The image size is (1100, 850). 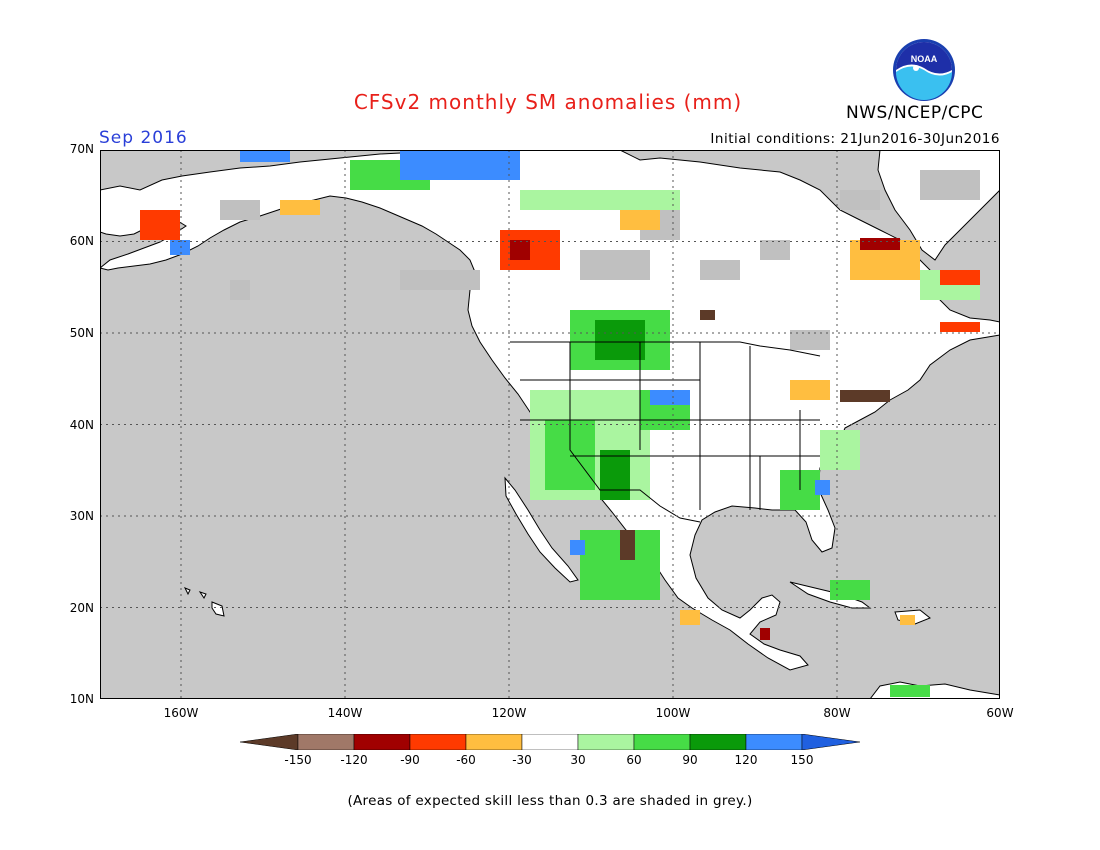 What do you see at coordinates (143, 138) in the screenshot?
I see `forecast-month: Sep 2016` at bounding box center [143, 138].